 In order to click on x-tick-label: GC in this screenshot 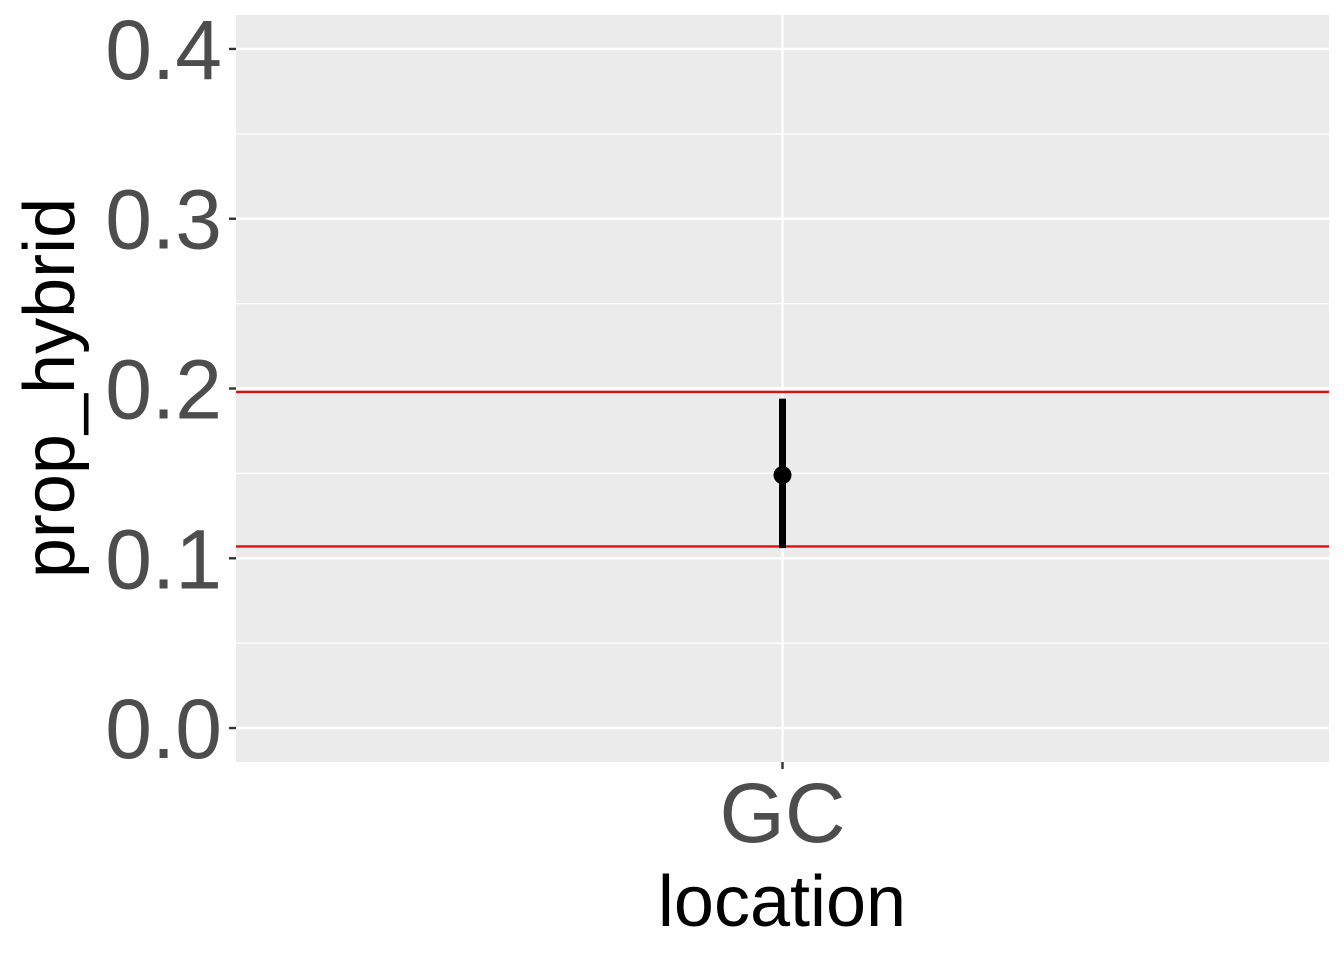, I will do `click(783, 813)`.